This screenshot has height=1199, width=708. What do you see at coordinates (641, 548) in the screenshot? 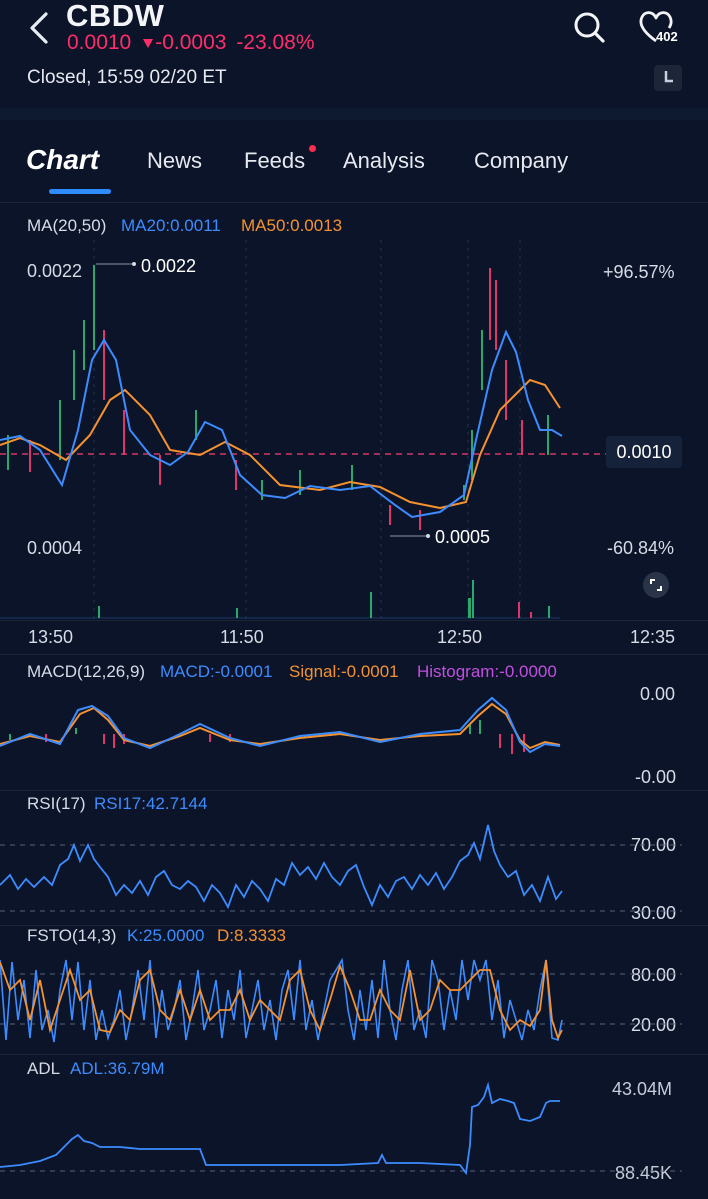
I see `pct-bottom: -60.84%` at bounding box center [641, 548].